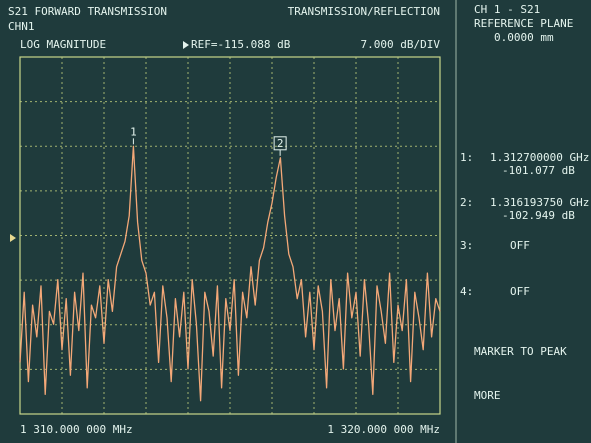 This screenshot has height=443, width=591. What do you see at coordinates (364, 11) in the screenshot?
I see `mode-title: TRANSMISSION/REFLECTION` at bounding box center [364, 11].